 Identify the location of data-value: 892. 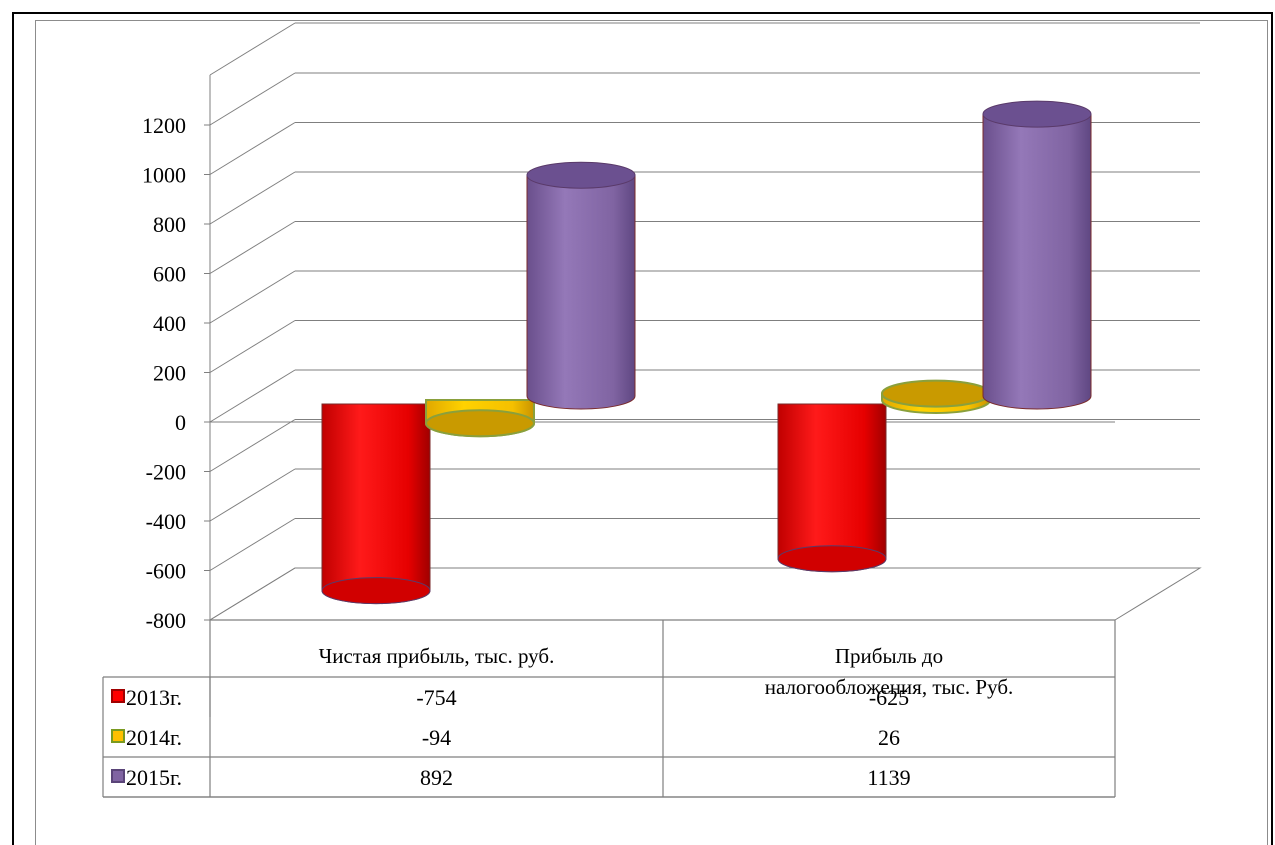
(436, 777).